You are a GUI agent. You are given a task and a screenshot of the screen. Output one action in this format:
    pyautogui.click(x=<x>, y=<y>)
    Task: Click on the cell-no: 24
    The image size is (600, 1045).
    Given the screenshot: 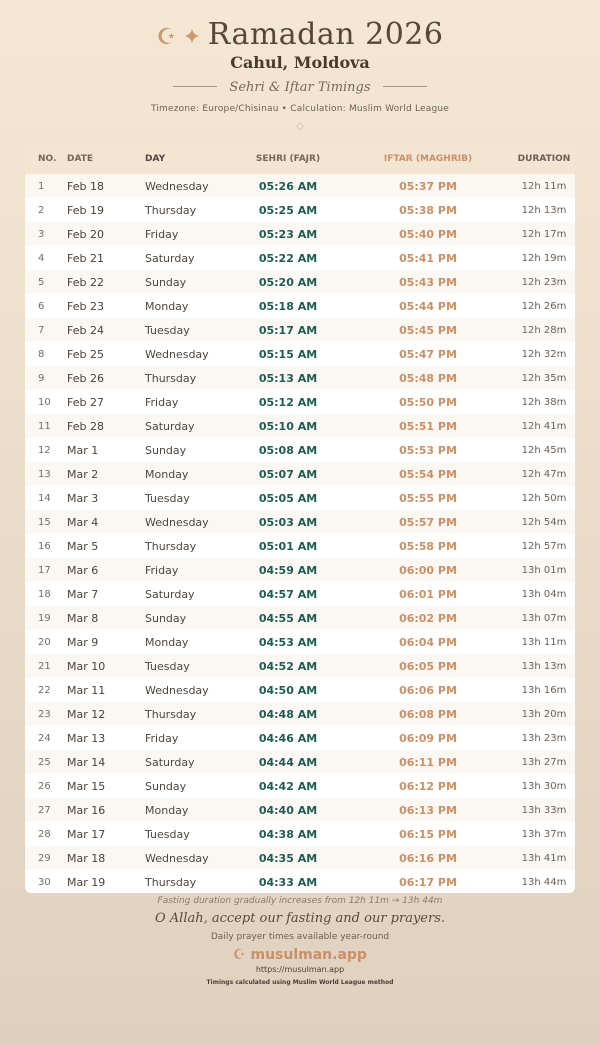 What is the action you would take?
    pyautogui.click(x=44, y=738)
    